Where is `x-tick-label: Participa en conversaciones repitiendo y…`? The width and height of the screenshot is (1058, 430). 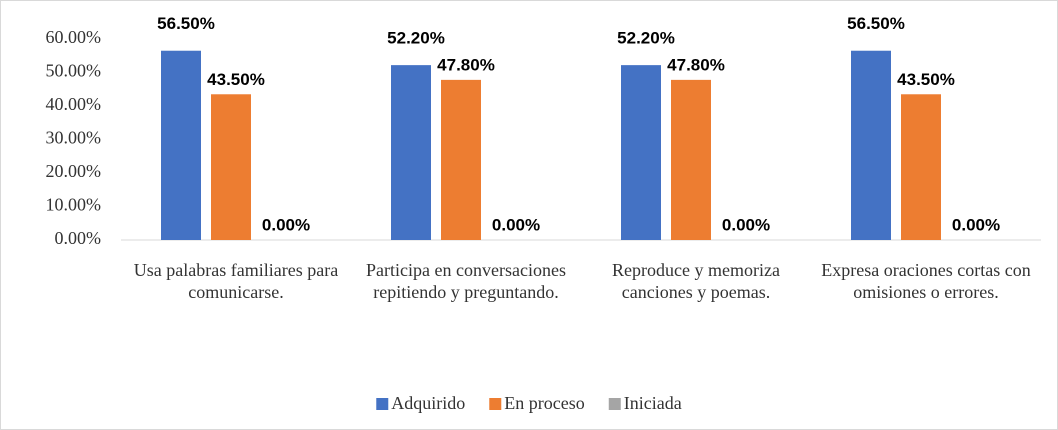
x-tick-label: Participa en conversaciones repitiendo y… is located at coordinates (466, 281).